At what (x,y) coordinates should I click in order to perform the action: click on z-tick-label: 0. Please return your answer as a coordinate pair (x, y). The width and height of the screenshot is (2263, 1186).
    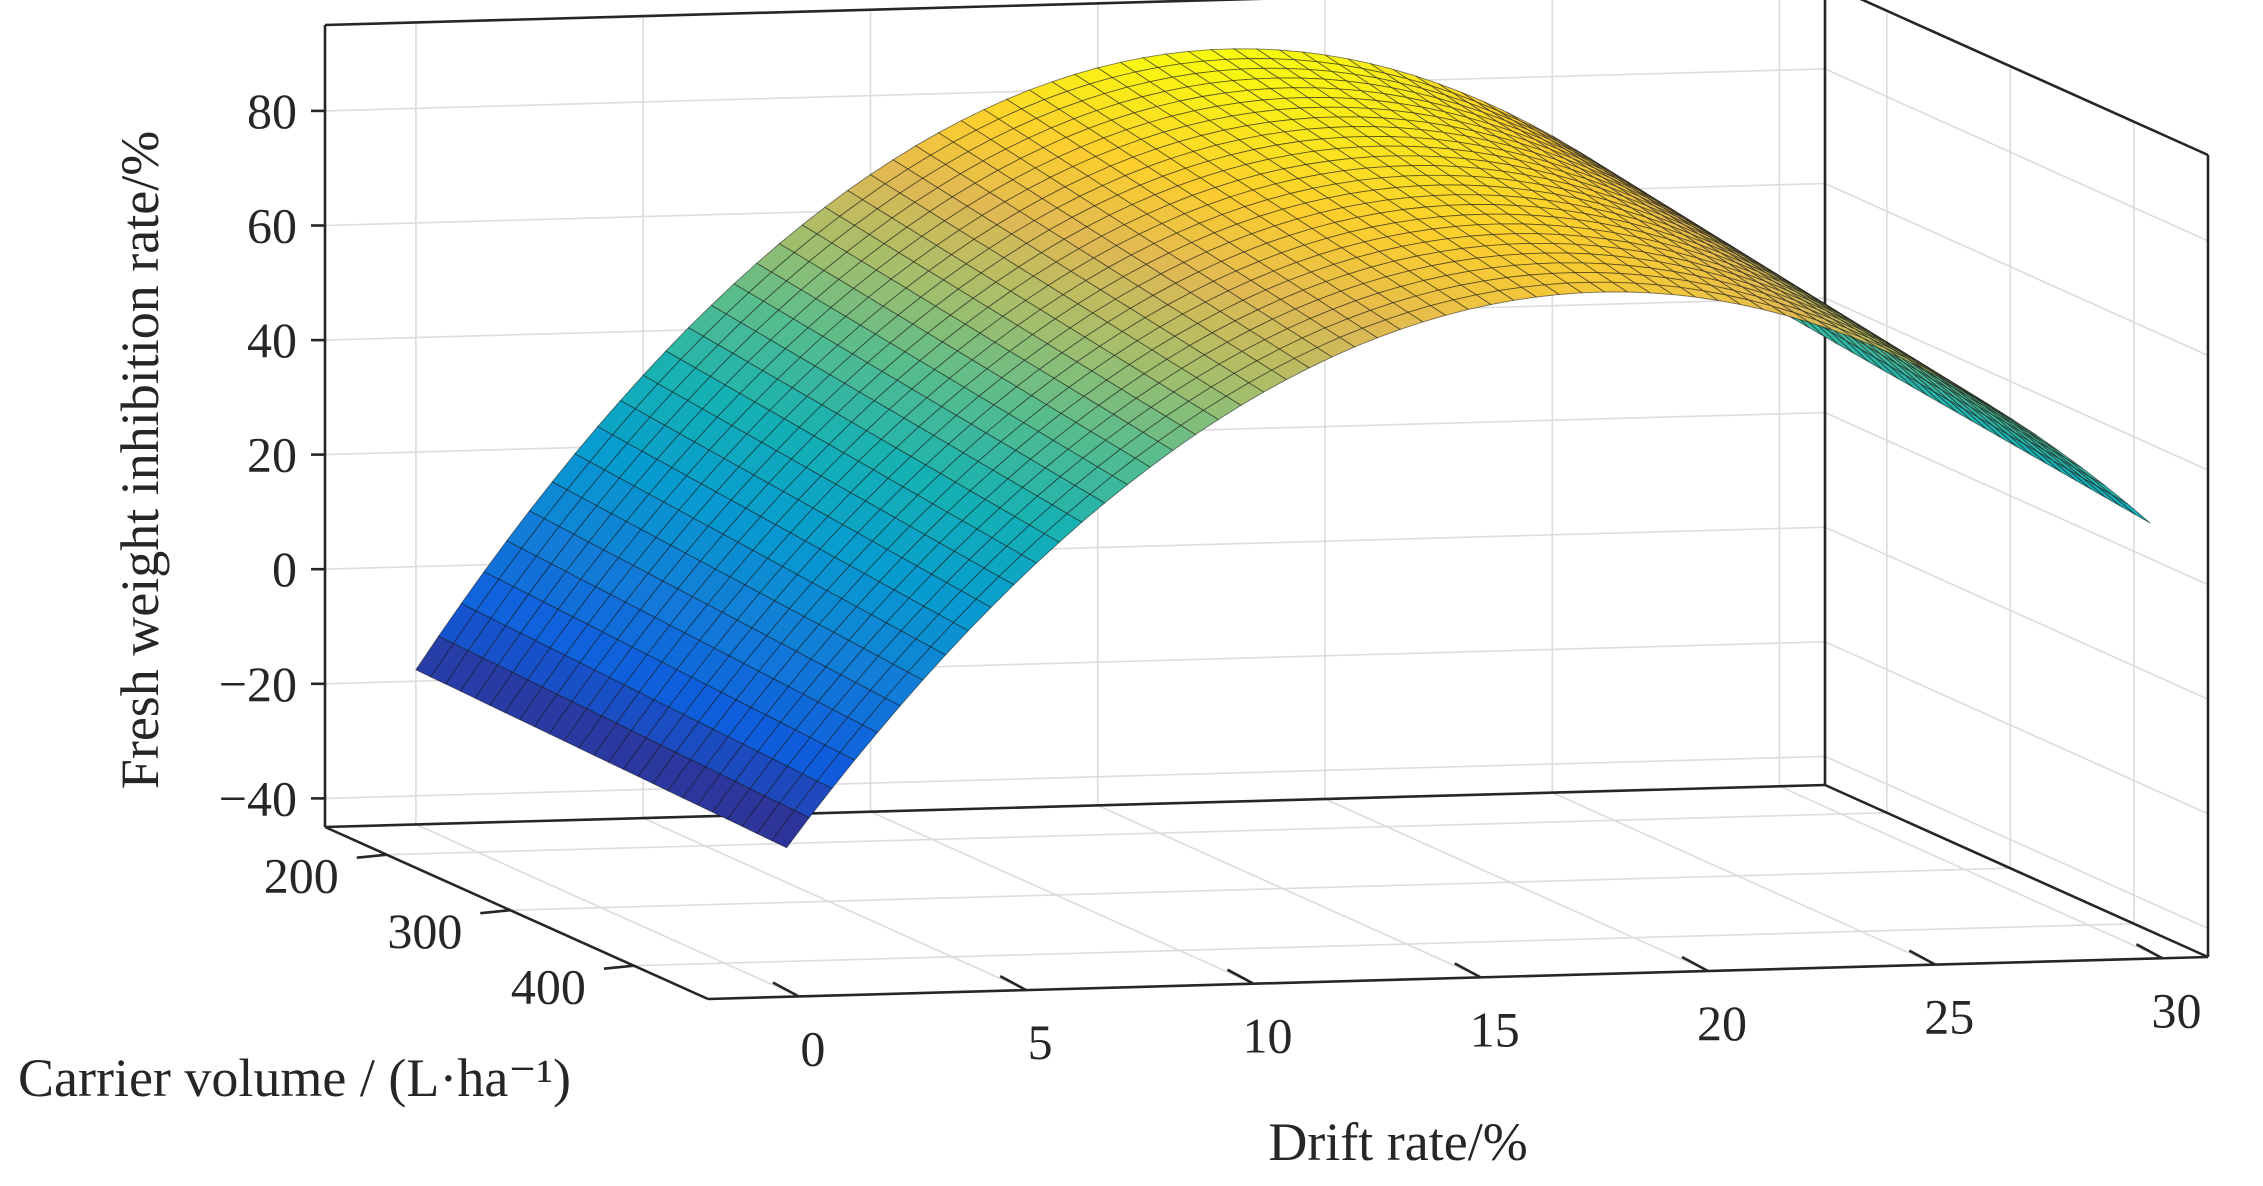
    Looking at the image, I should click on (284, 569).